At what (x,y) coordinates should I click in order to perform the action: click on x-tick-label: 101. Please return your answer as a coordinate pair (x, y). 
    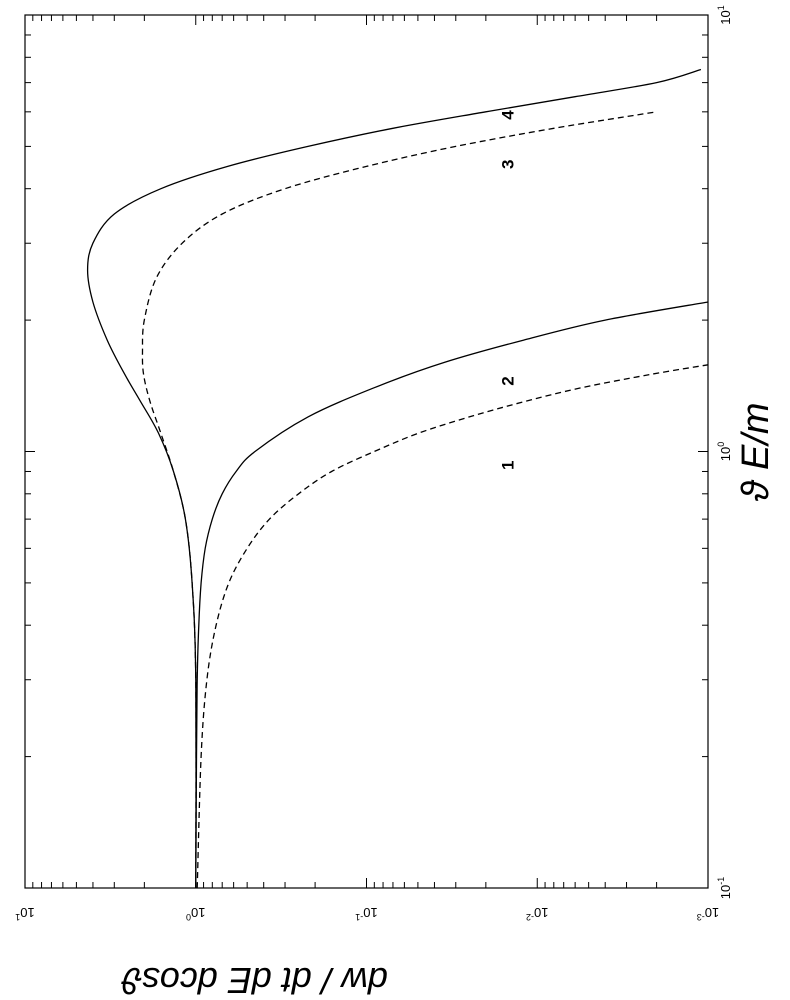
    Looking at the image, I should click on (724, 14).